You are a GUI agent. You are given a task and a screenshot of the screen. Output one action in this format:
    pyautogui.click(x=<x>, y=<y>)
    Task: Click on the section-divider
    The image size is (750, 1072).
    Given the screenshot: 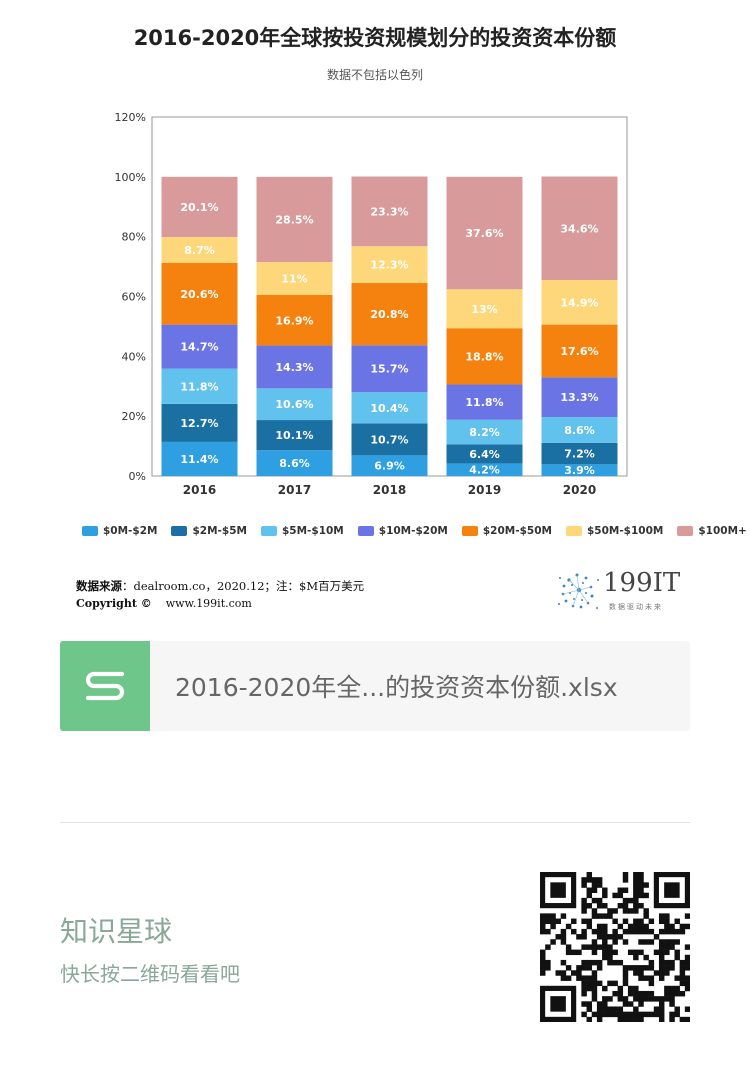 What is the action you would take?
    pyautogui.click(x=375, y=822)
    